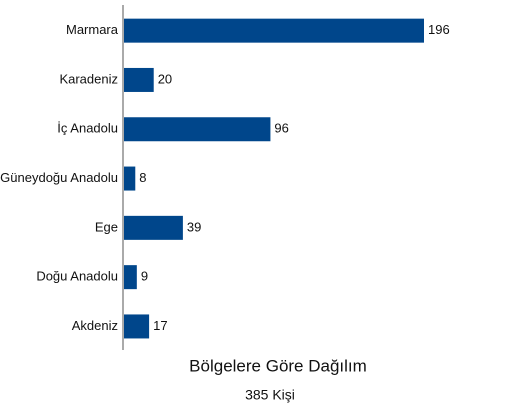  What do you see at coordinates (95, 325) in the screenshot?
I see `category-label: Akdeniz` at bounding box center [95, 325].